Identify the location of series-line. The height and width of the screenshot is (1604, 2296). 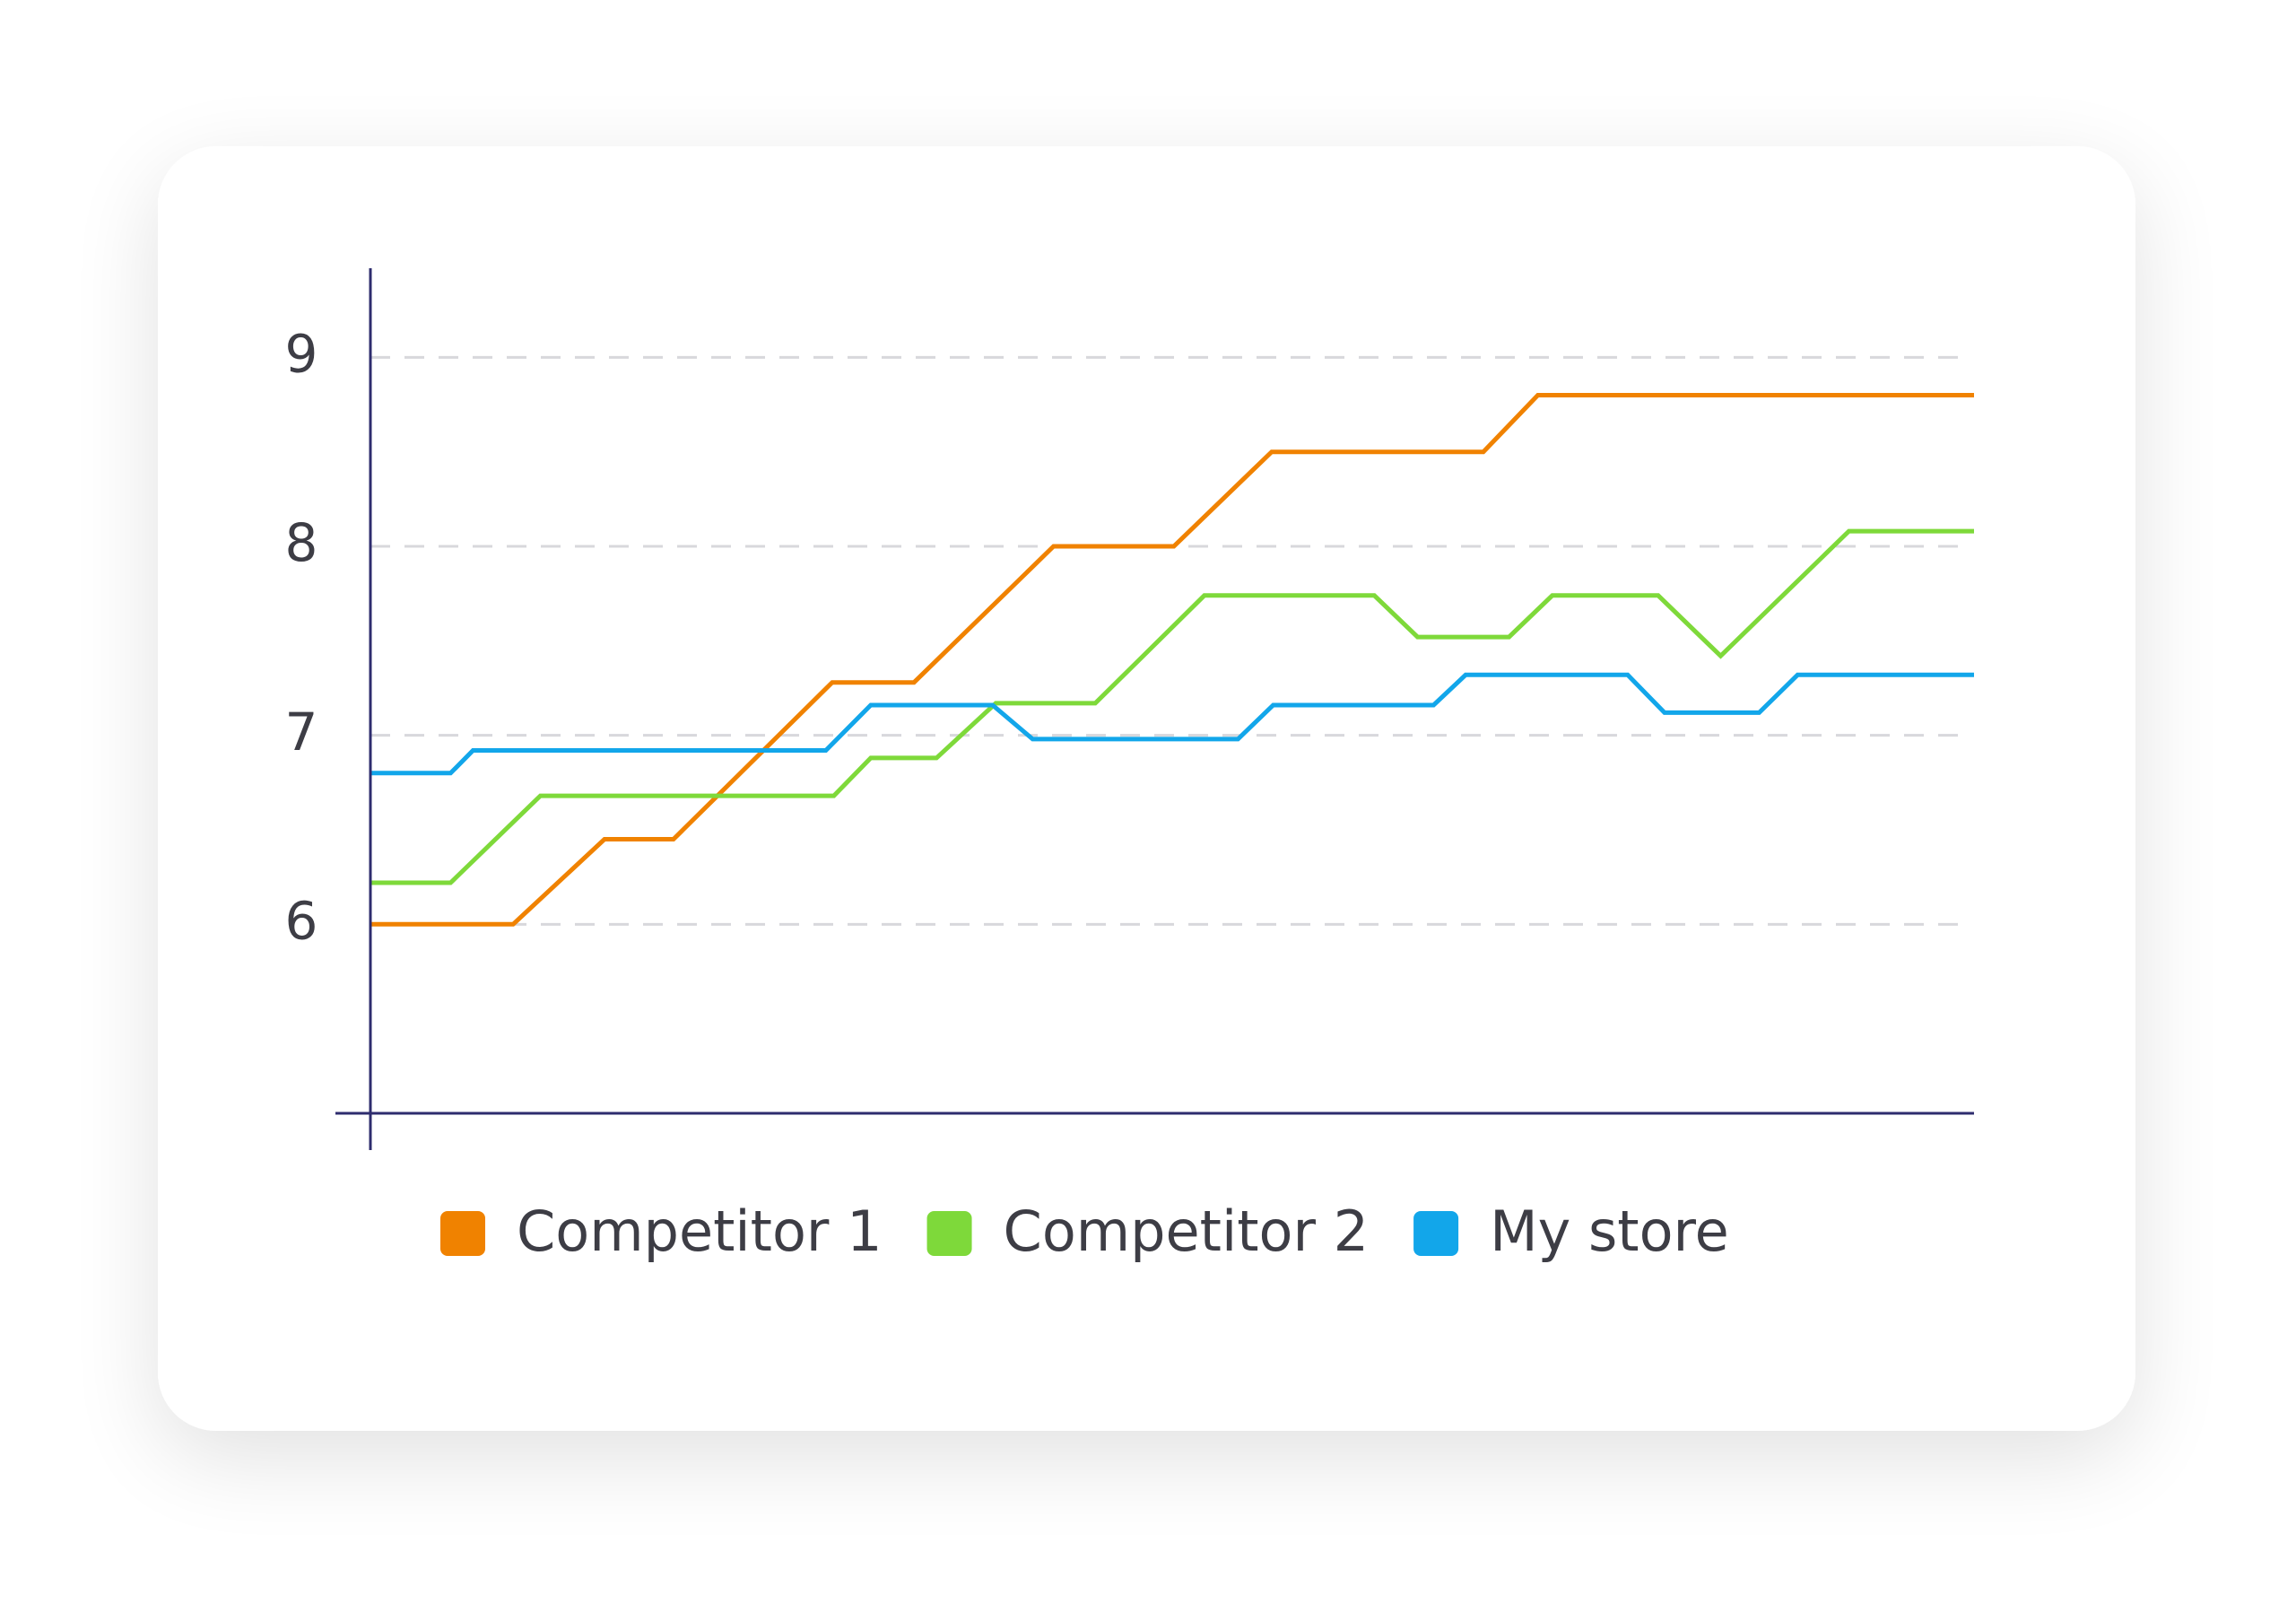
(1172, 724).